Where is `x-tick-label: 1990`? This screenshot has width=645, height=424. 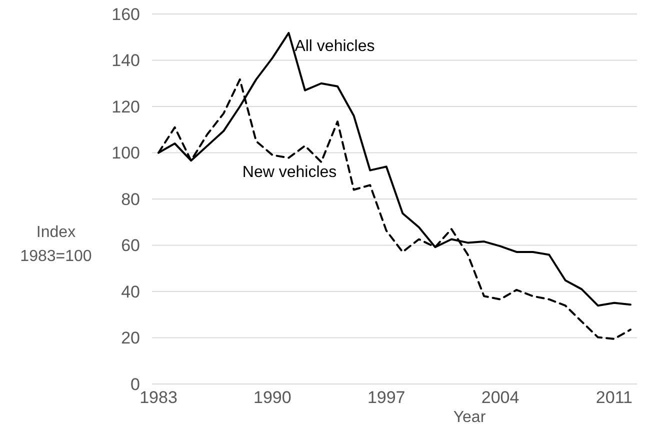 x-tick-label: 1990 is located at coordinates (273, 397).